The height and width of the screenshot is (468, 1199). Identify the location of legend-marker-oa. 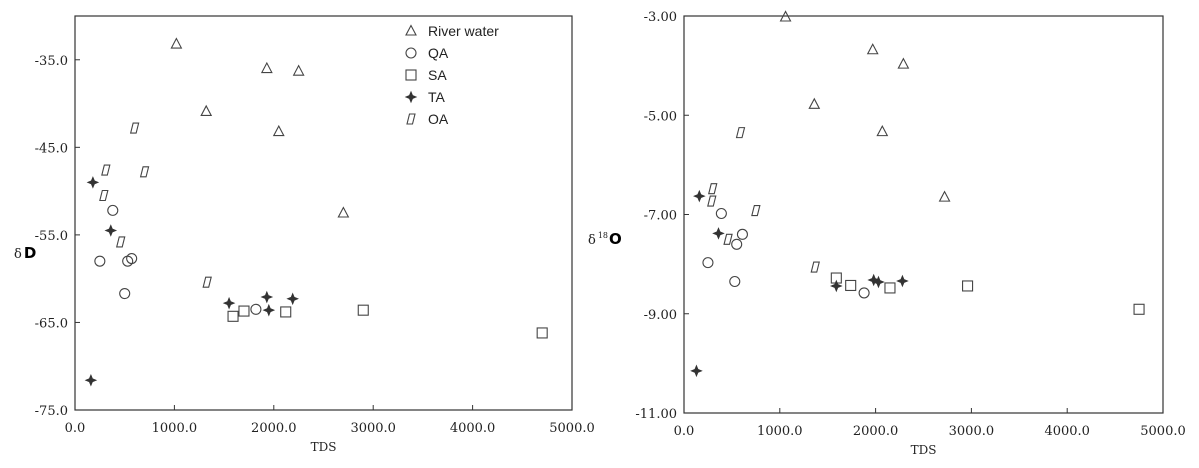
(411, 119).